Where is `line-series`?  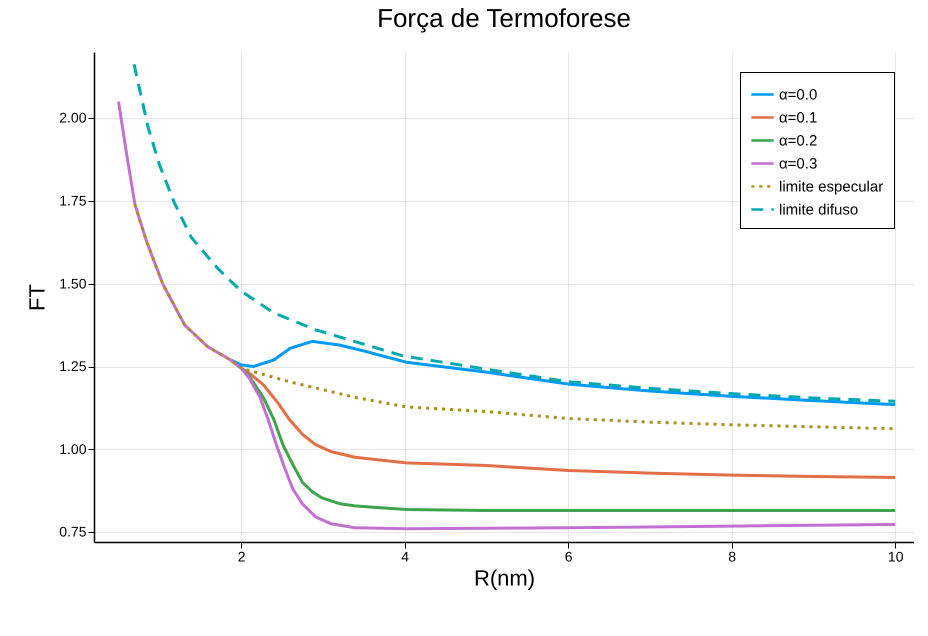 line-series is located at coordinates (563, 373).